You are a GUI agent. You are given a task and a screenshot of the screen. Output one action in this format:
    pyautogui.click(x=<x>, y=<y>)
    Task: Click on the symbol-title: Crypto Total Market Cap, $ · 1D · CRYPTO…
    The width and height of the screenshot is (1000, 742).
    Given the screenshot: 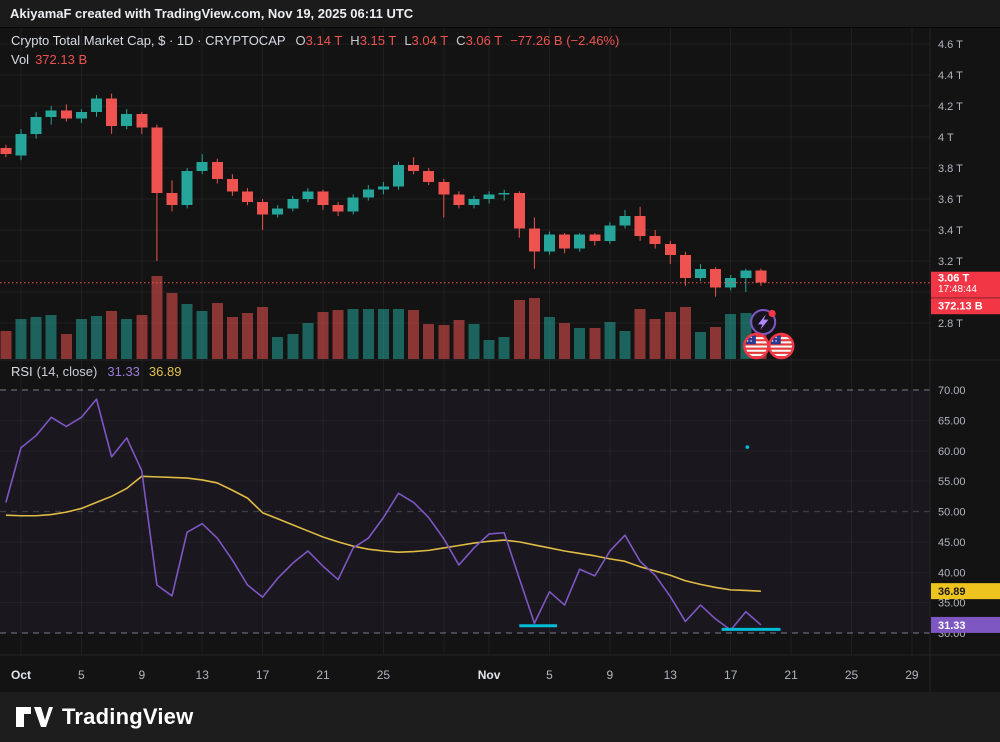 What is the action you would take?
    pyautogui.click(x=148, y=40)
    